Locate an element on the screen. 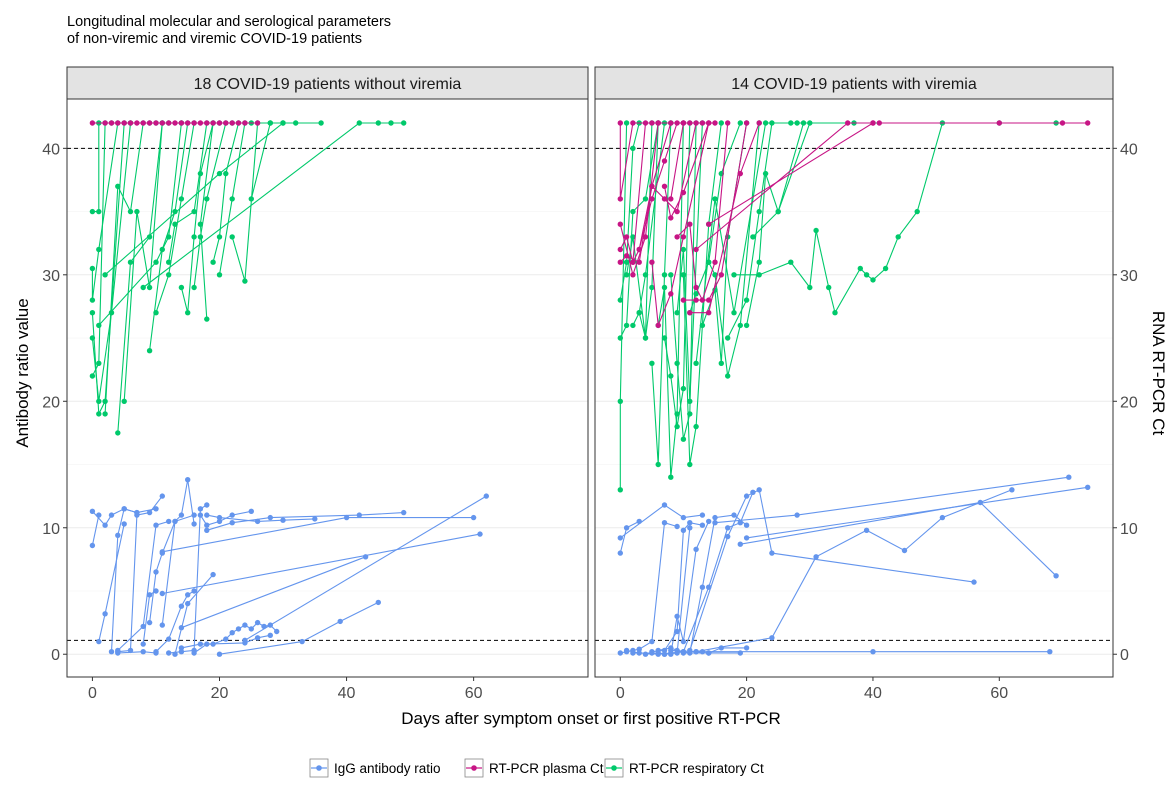 Image resolution: width=1175 pixels, height=786 pixels. legend-key-point is located at coordinates (319, 768).